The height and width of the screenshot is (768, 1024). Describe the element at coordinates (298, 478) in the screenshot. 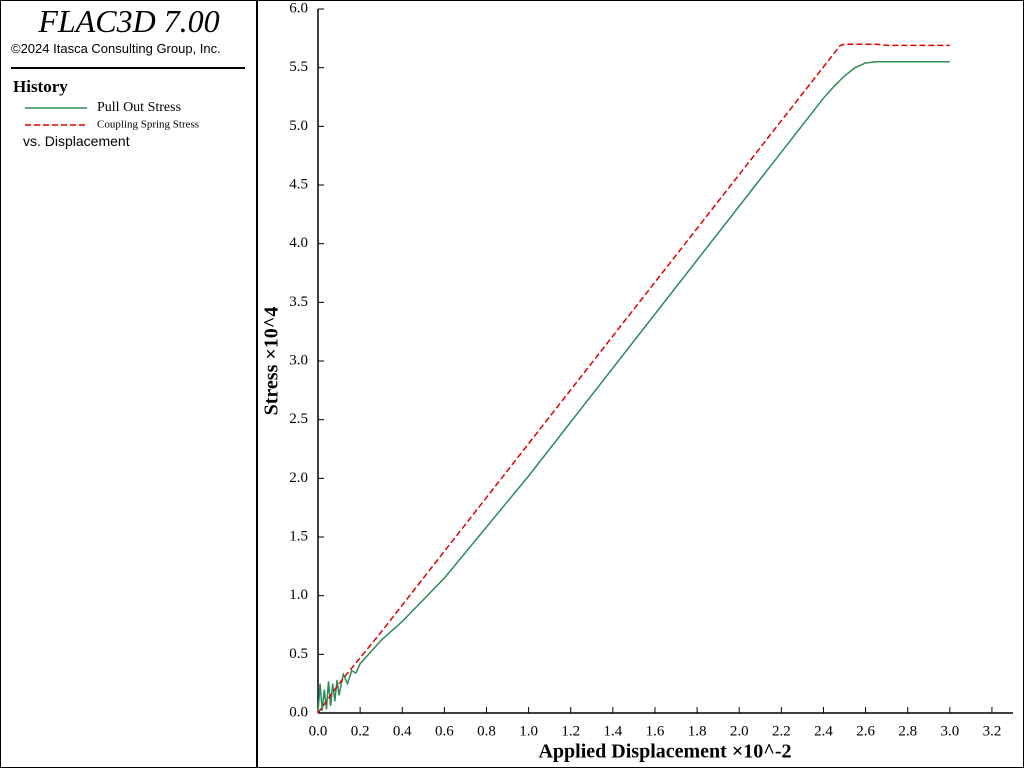

I see `y-tick-label: 2.0` at that location.